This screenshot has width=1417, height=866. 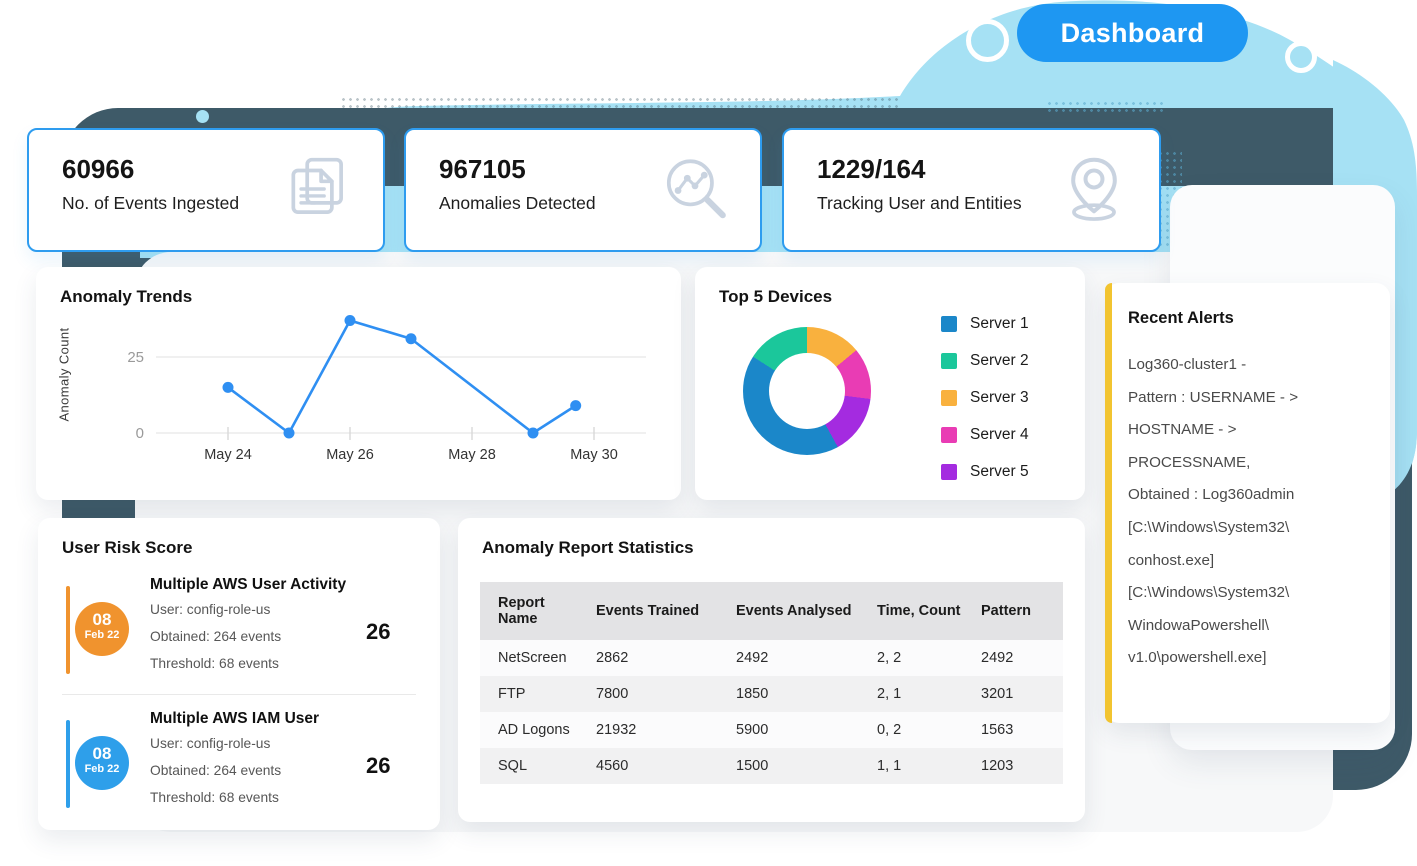 I want to click on halftone-dots-top, so click(x=620, y=103).